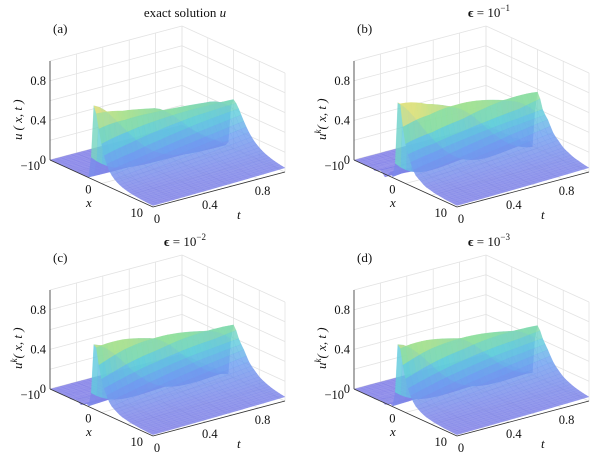 This screenshot has width=614, height=459. What do you see at coordinates (364, 257) in the screenshot?
I see `panel-label: (d)` at bounding box center [364, 257].